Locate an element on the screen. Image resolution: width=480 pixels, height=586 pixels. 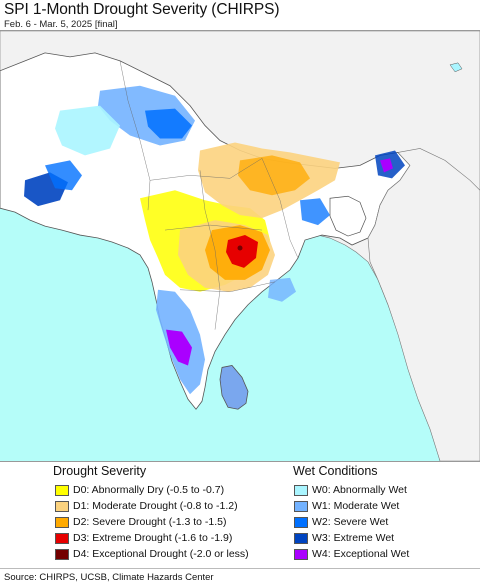
legend-swatch-w0 is located at coordinates (301, 490).